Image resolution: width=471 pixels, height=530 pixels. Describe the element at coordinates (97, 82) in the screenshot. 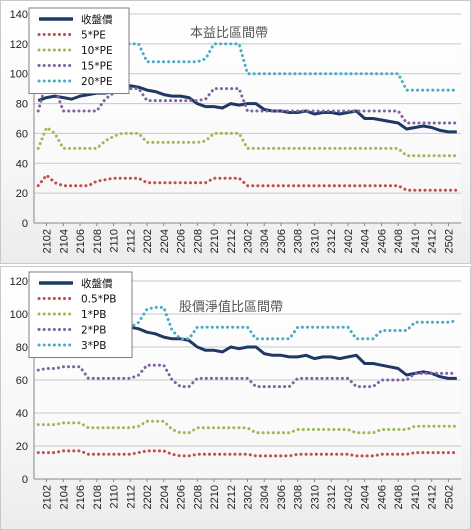

I see `legend-label: 20*PE` at that location.